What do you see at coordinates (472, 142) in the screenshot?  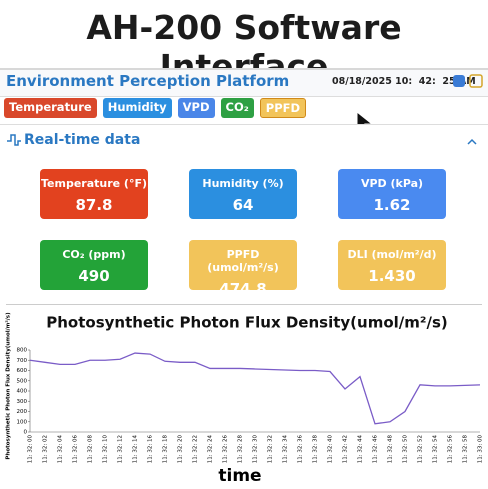 I see `collapse-button` at bounding box center [472, 142].